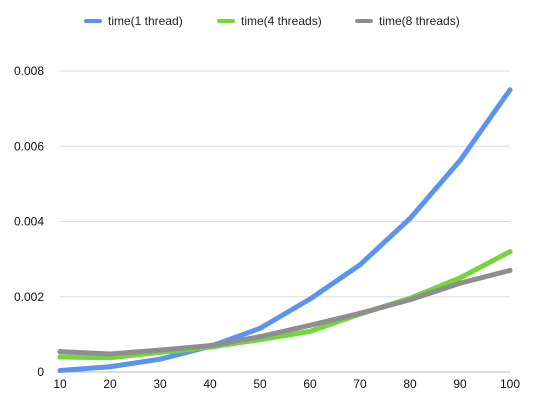 This screenshot has width=545, height=412. I want to click on legend-label: time(4 threads), so click(281, 21).